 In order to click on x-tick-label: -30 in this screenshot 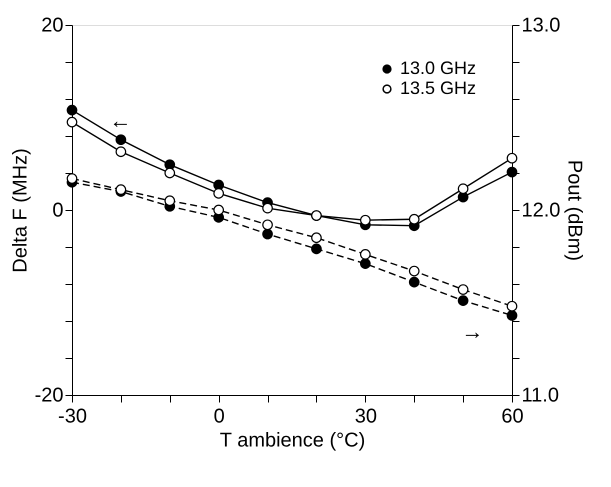, I will do `click(72, 417)`.